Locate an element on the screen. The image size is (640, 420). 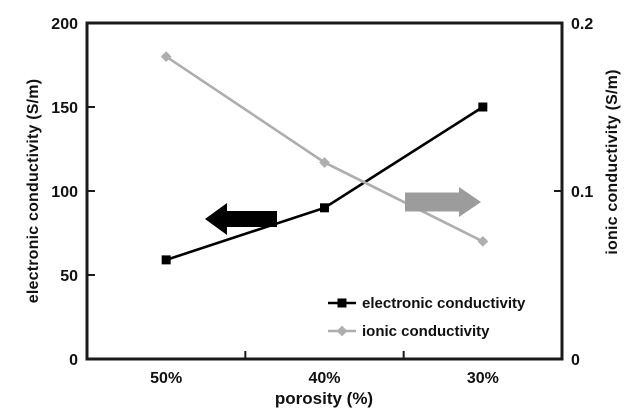
right-axis-tick-label: 0.2 is located at coordinates (582, 24).